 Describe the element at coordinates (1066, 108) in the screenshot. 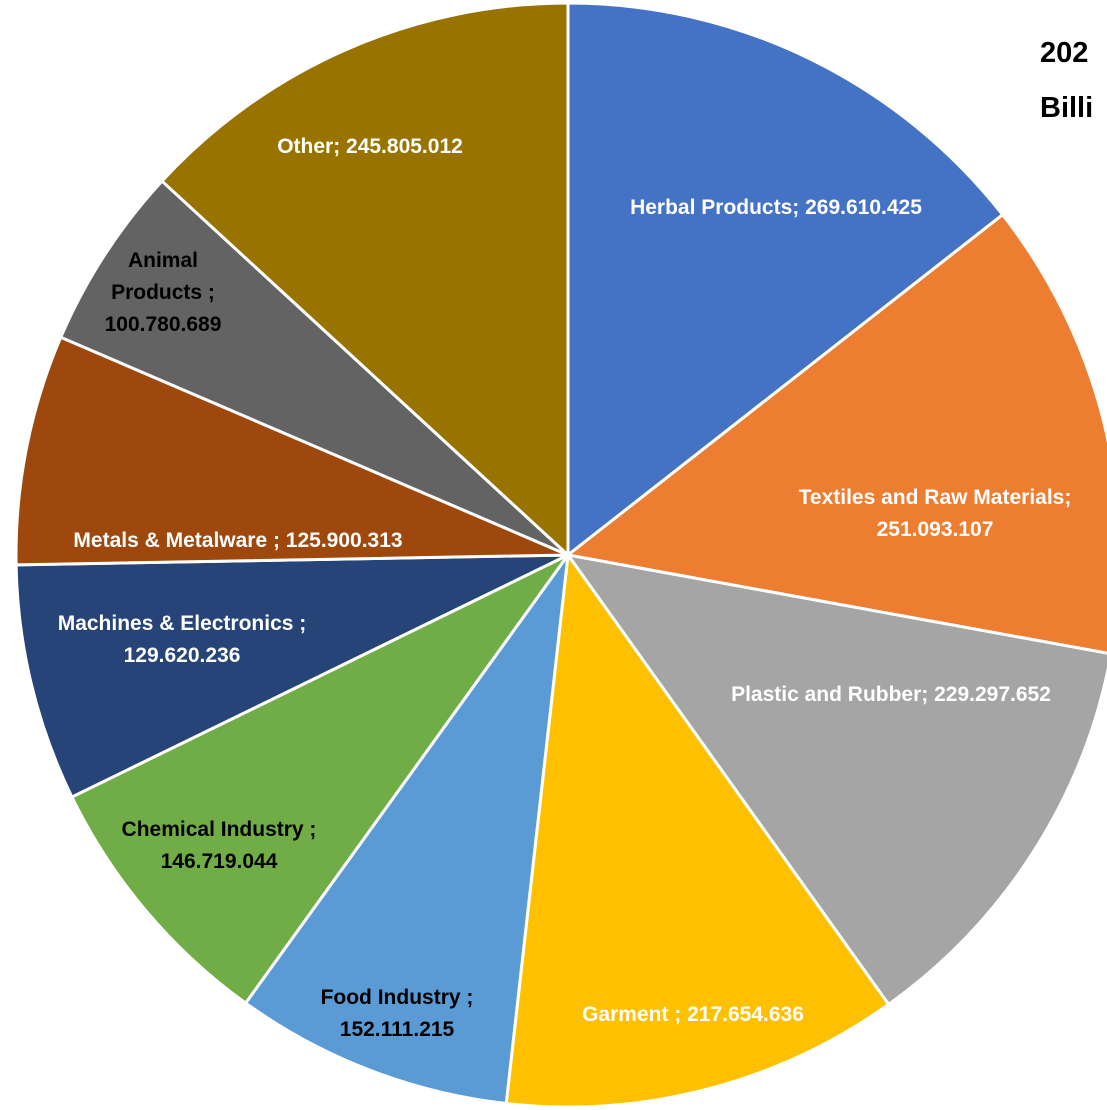

I see `chart-title-line-2: Billi` at that location.